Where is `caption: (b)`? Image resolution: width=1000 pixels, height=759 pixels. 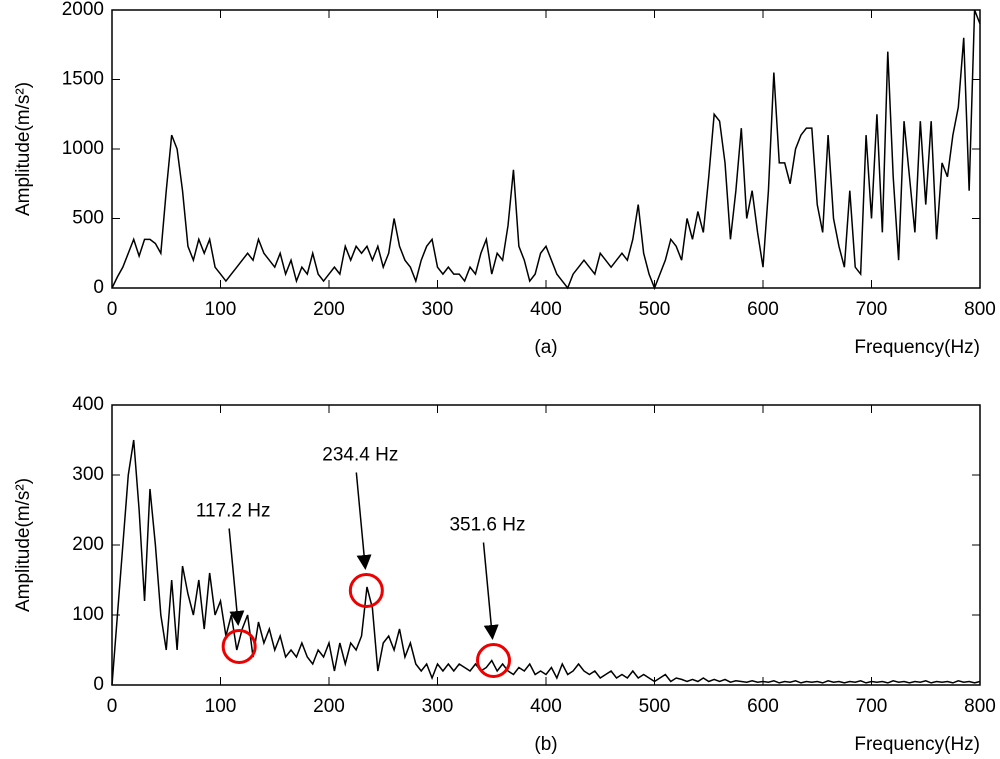
caption: (b) is located at coordinates (545, 744).